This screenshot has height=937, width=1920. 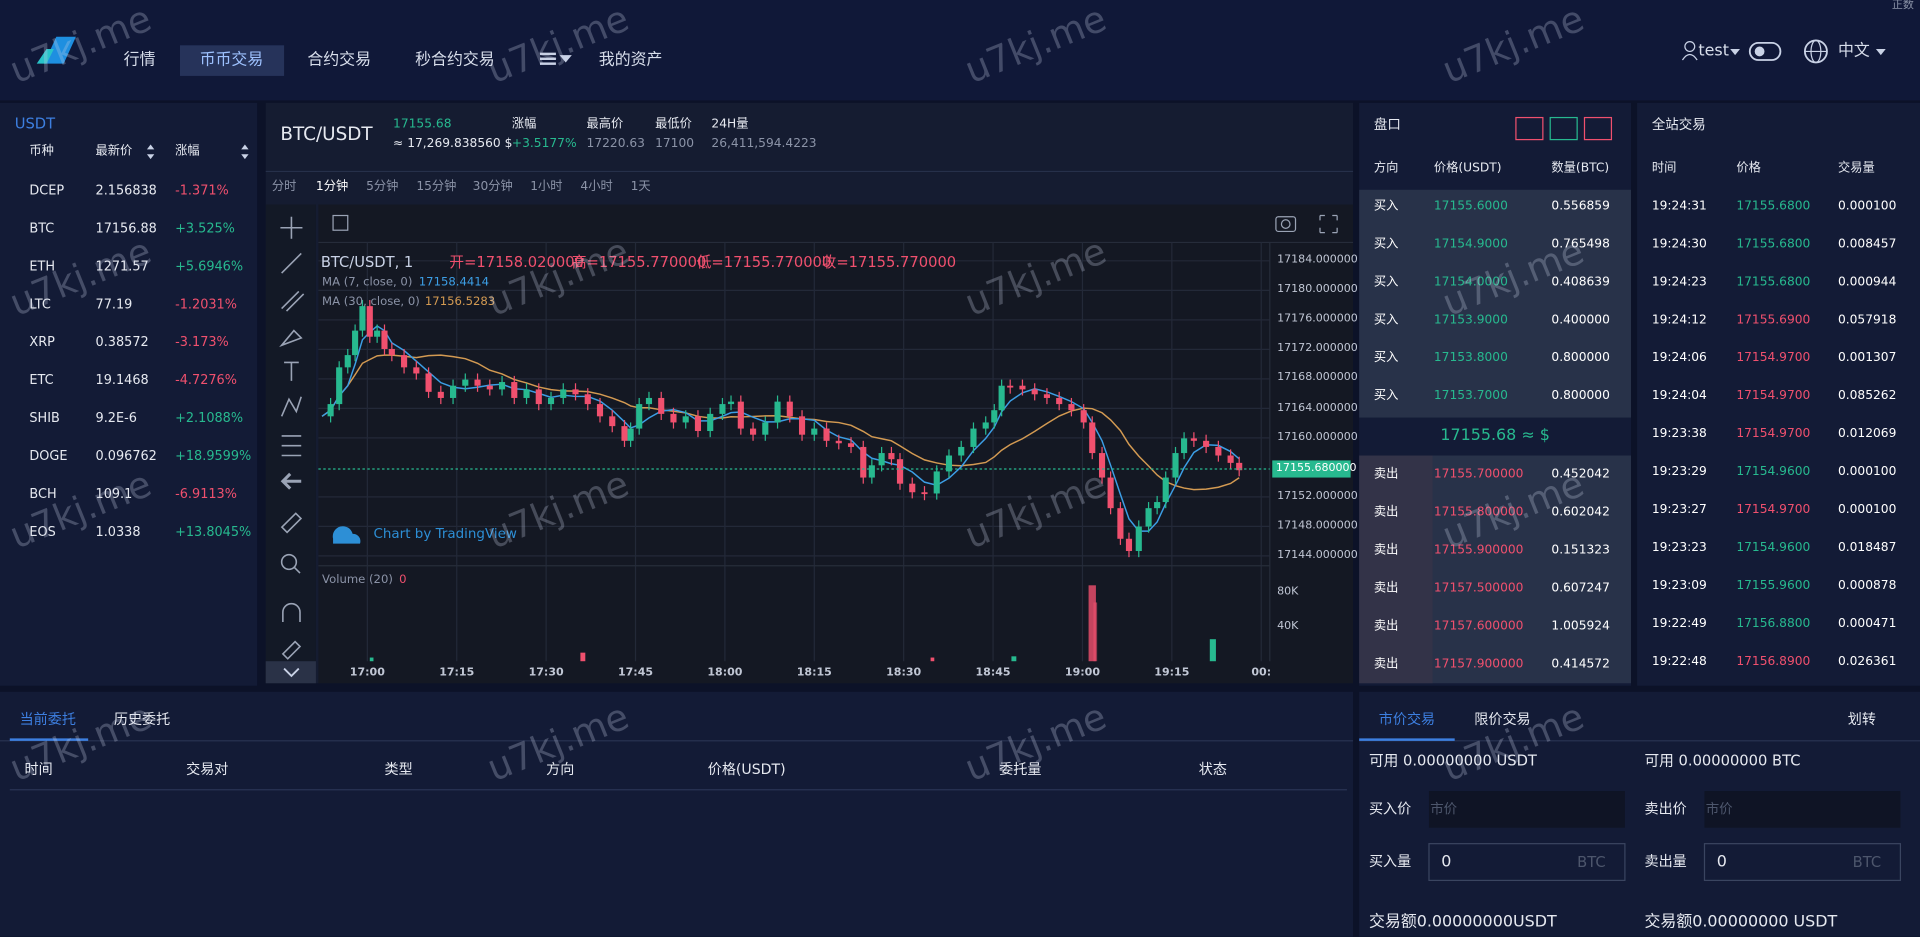 I want to click on total: 交易额0.00000000USDT, so click(x=1462, y=922).